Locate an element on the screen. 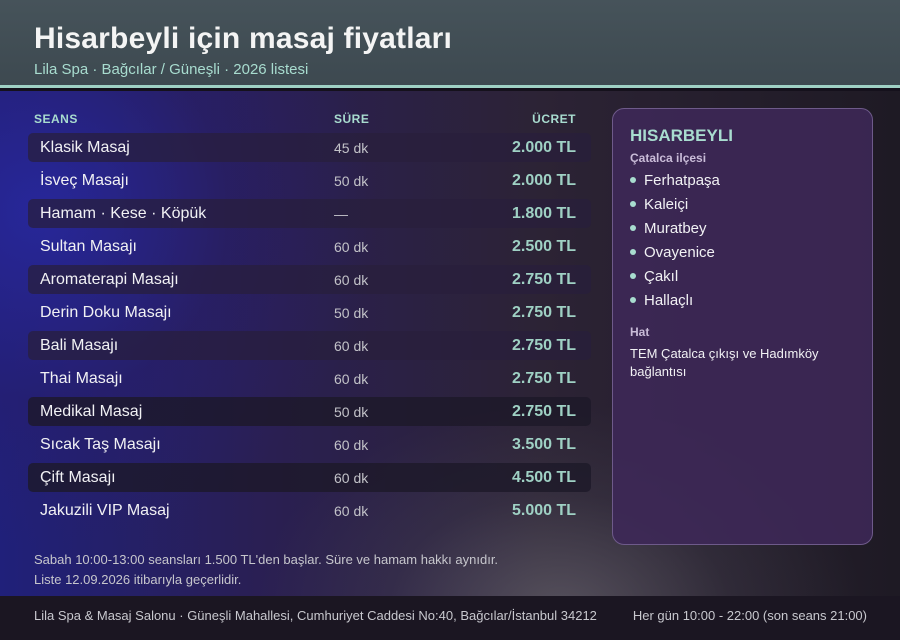  service-name: Derin Doku Masajı is located at coordinates (106, 312).